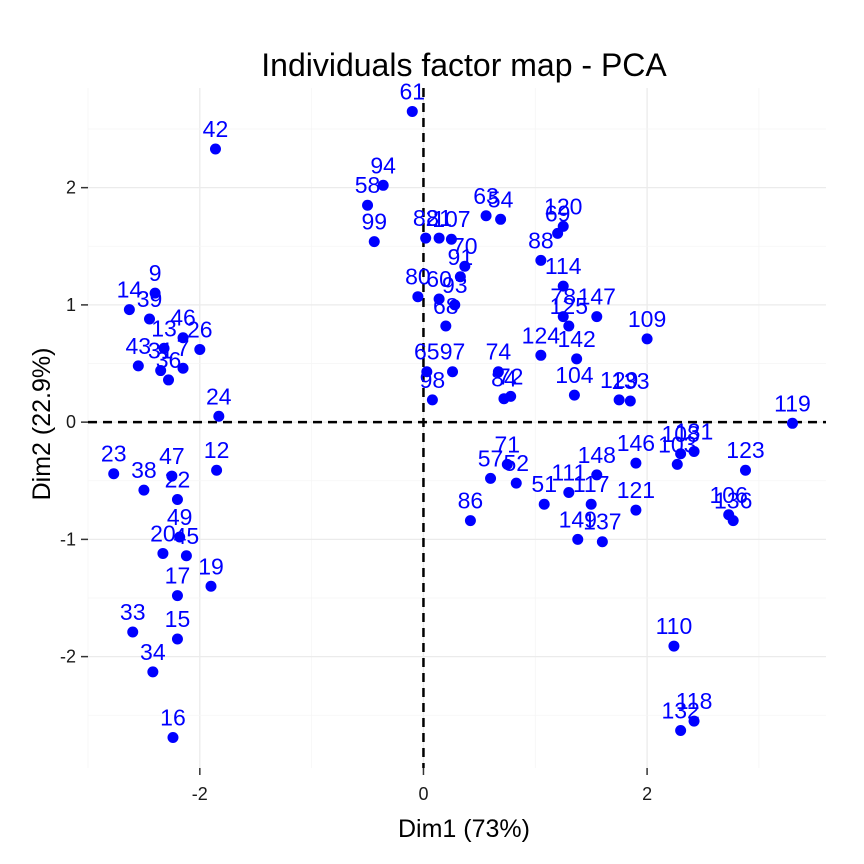  What do you see at coordinates (516, 463) in the screenshot?
I see `point-label: 52` at bounding box center [516, 463].